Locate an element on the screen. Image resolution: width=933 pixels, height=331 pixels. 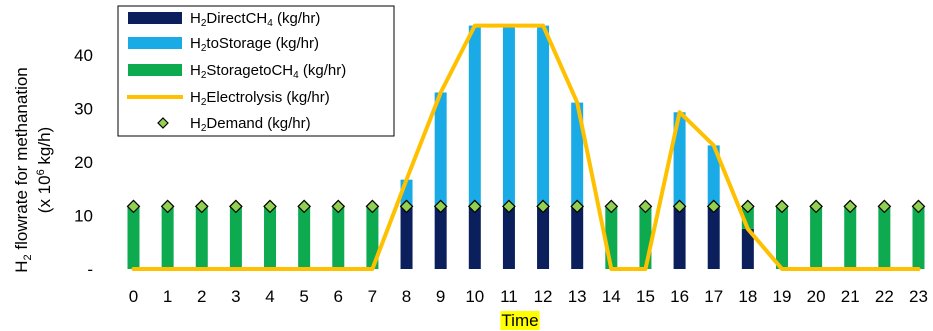
x-axis-title: Time is located at coordinates (519, 320).